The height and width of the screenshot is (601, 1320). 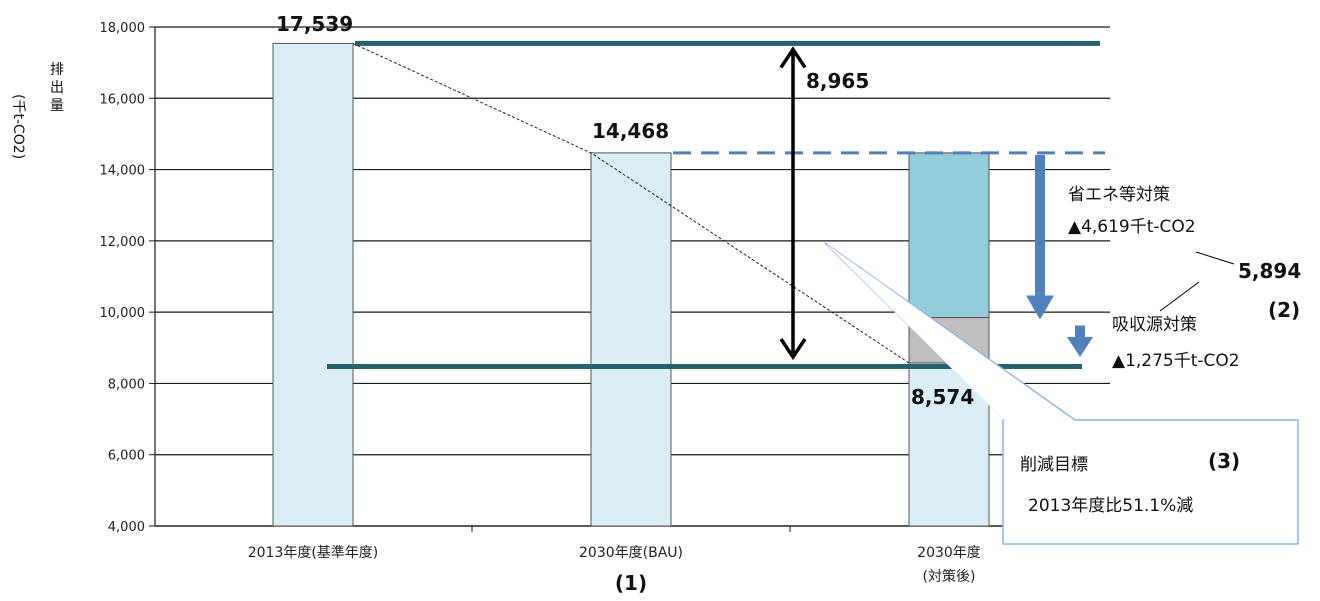 I want to click on measures-total-label: 5,894, so click(x=1269, y=271).